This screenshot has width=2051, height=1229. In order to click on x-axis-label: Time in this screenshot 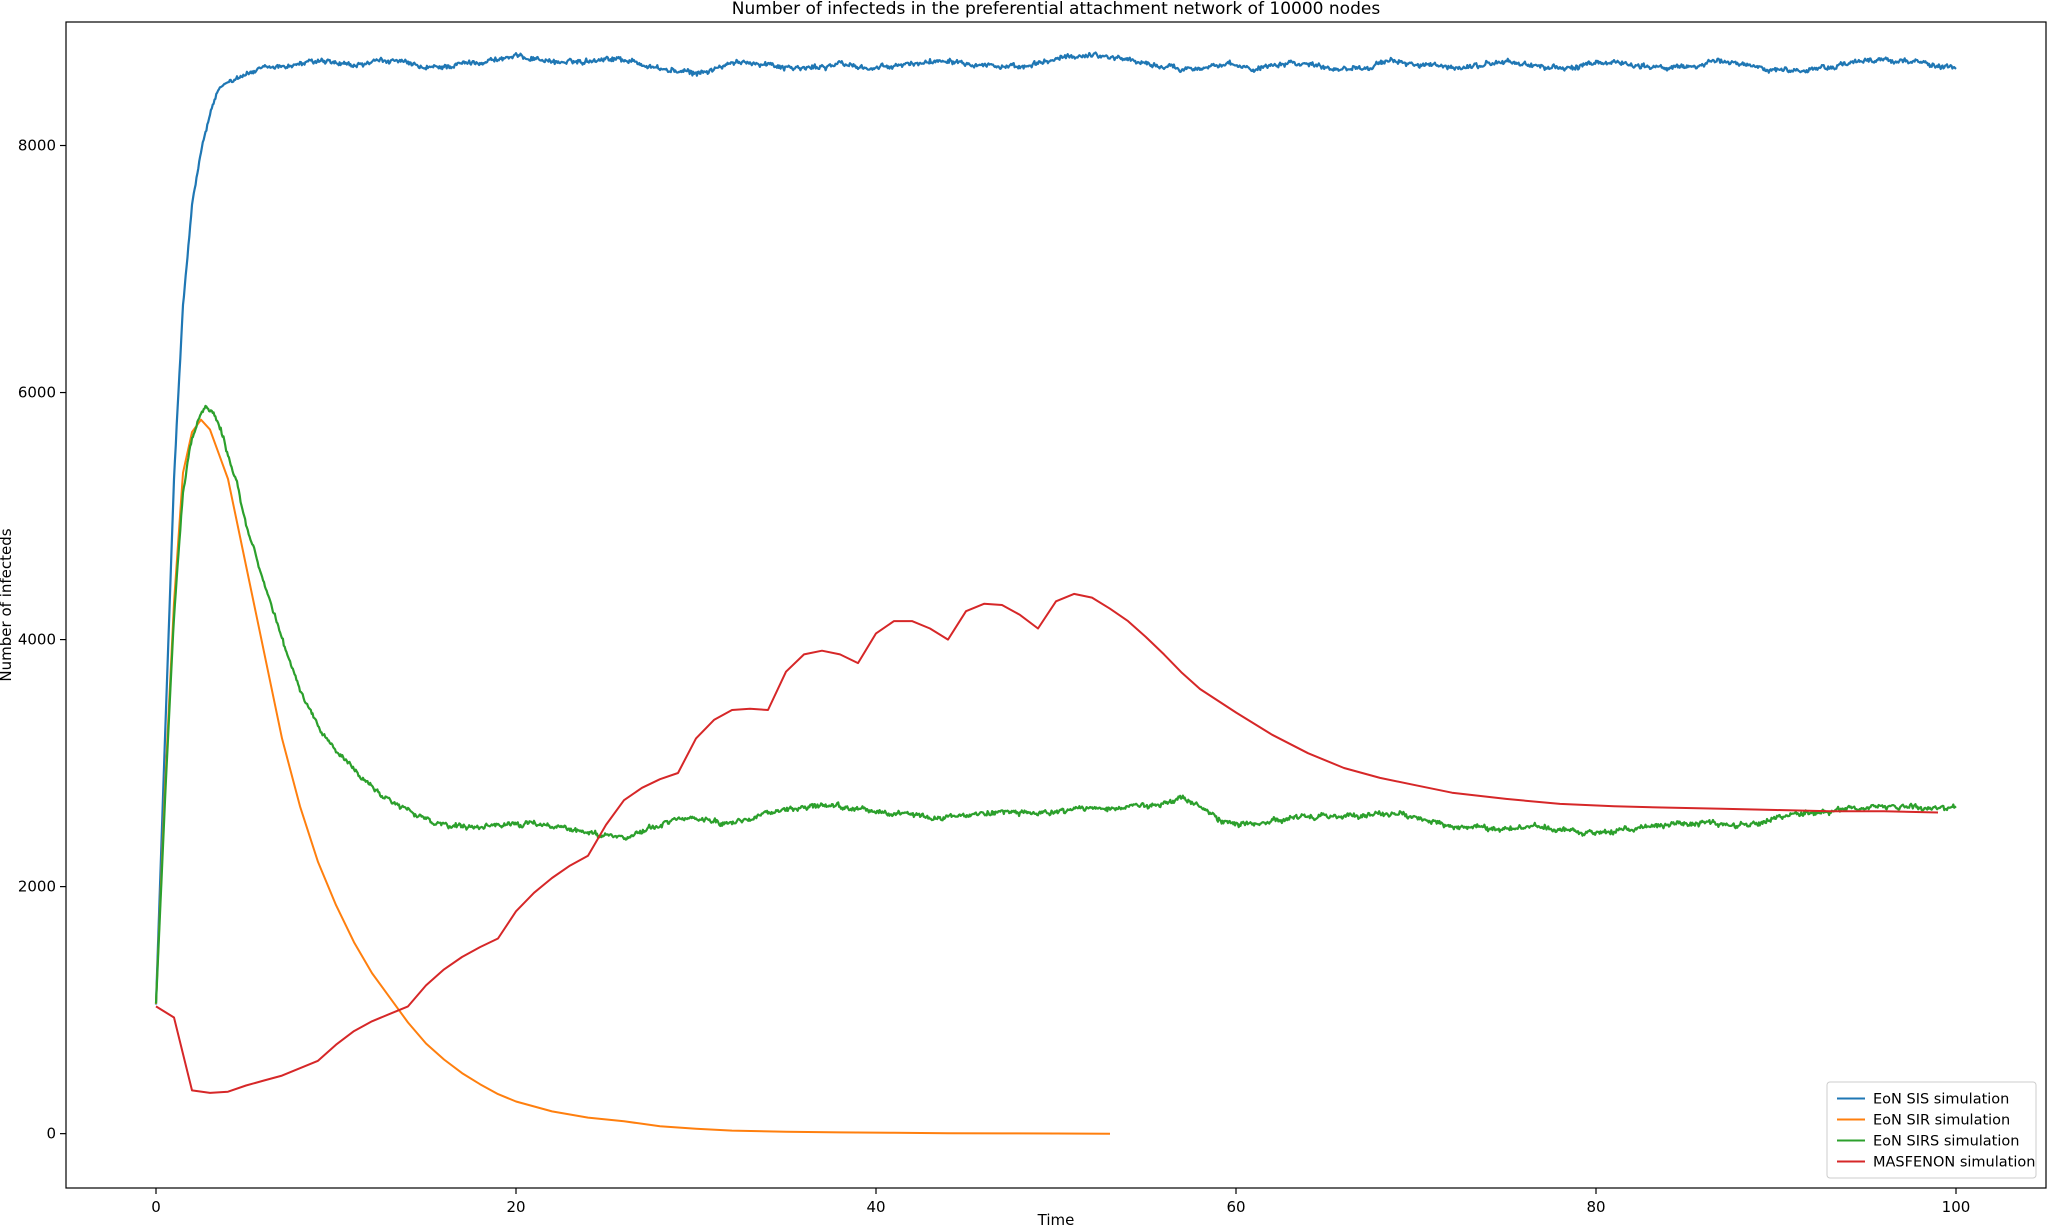, I will do `click(1056, 1220)`.